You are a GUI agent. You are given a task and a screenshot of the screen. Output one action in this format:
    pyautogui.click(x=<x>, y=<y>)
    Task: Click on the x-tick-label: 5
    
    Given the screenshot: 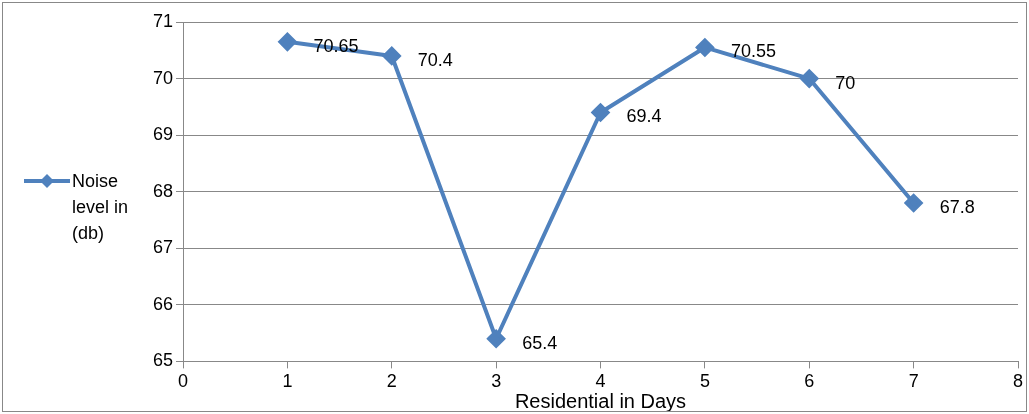 What is the action you would take?
    pyautogui.click(x=704, y=381)
    